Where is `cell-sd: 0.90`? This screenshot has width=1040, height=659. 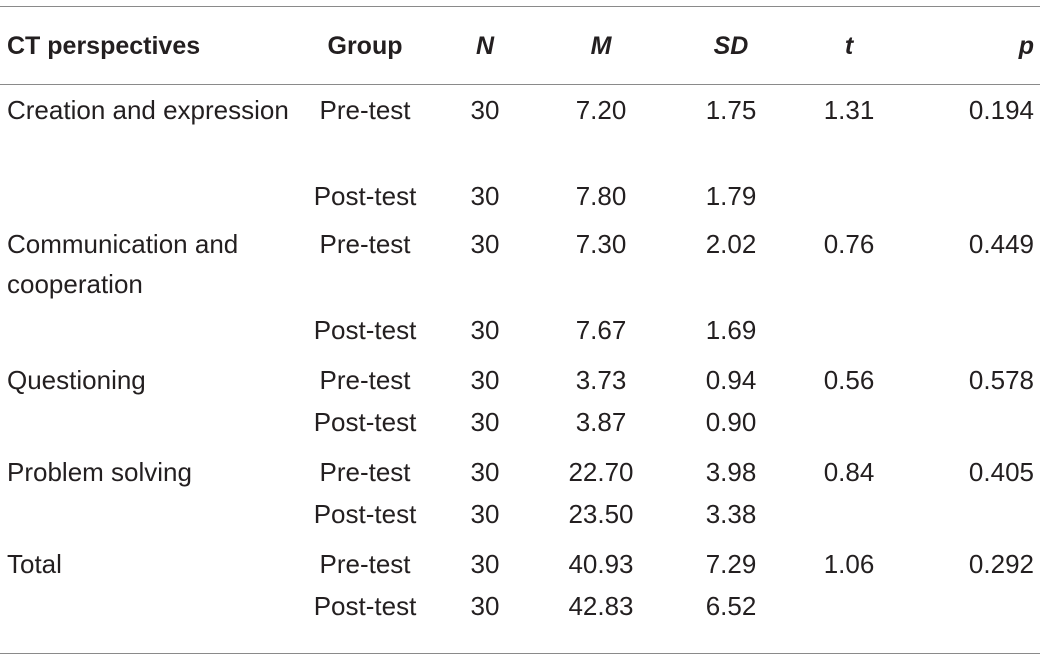
cell-sd: 0.90 is located at coordinates (731, 422).